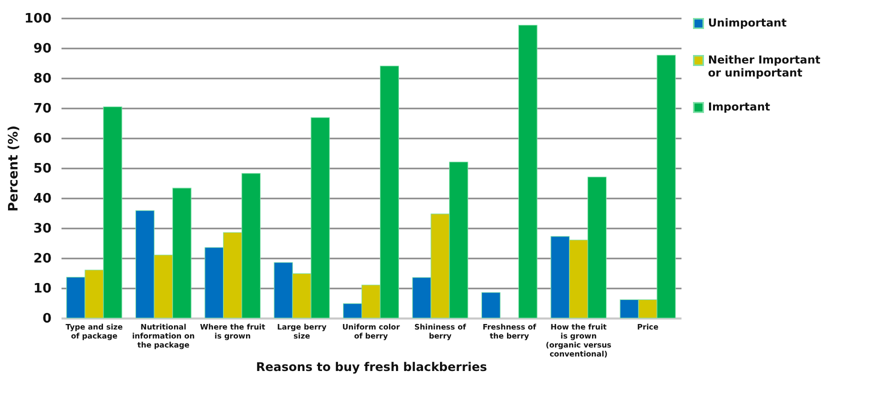  What do you see at coordinates (42, 199) in the screenshot?
I see `y-tick-label: 40` at bounding box center [42, 199].